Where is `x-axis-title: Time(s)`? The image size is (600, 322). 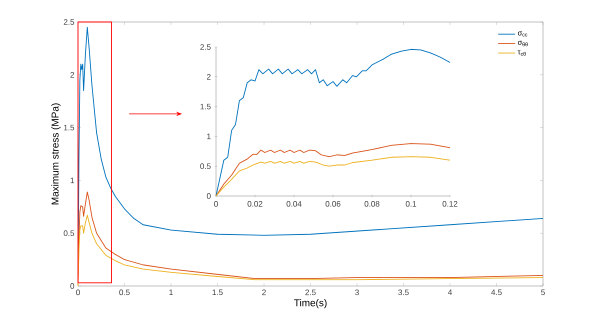 x-axis-title: Time(s) is located at coordinates (310, 303).